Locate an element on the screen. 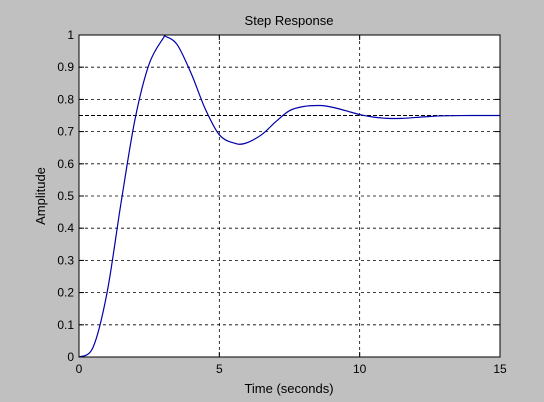 This screenshot has width=544, height=402. y-tick-label: 0 is located at coordinates (70, 357).